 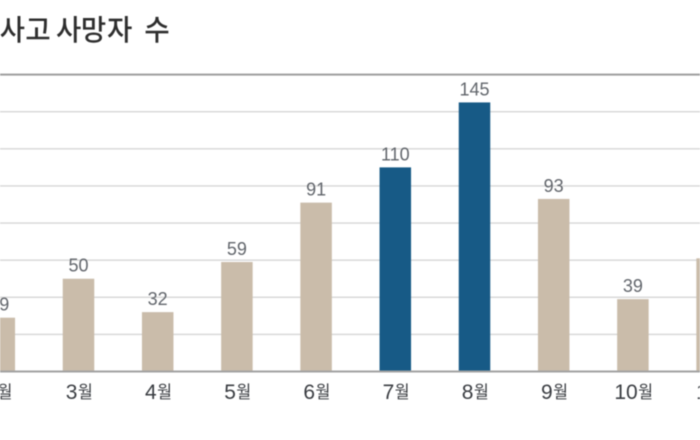 I want to click on svg-text: 110, so click(x=395, y=154).